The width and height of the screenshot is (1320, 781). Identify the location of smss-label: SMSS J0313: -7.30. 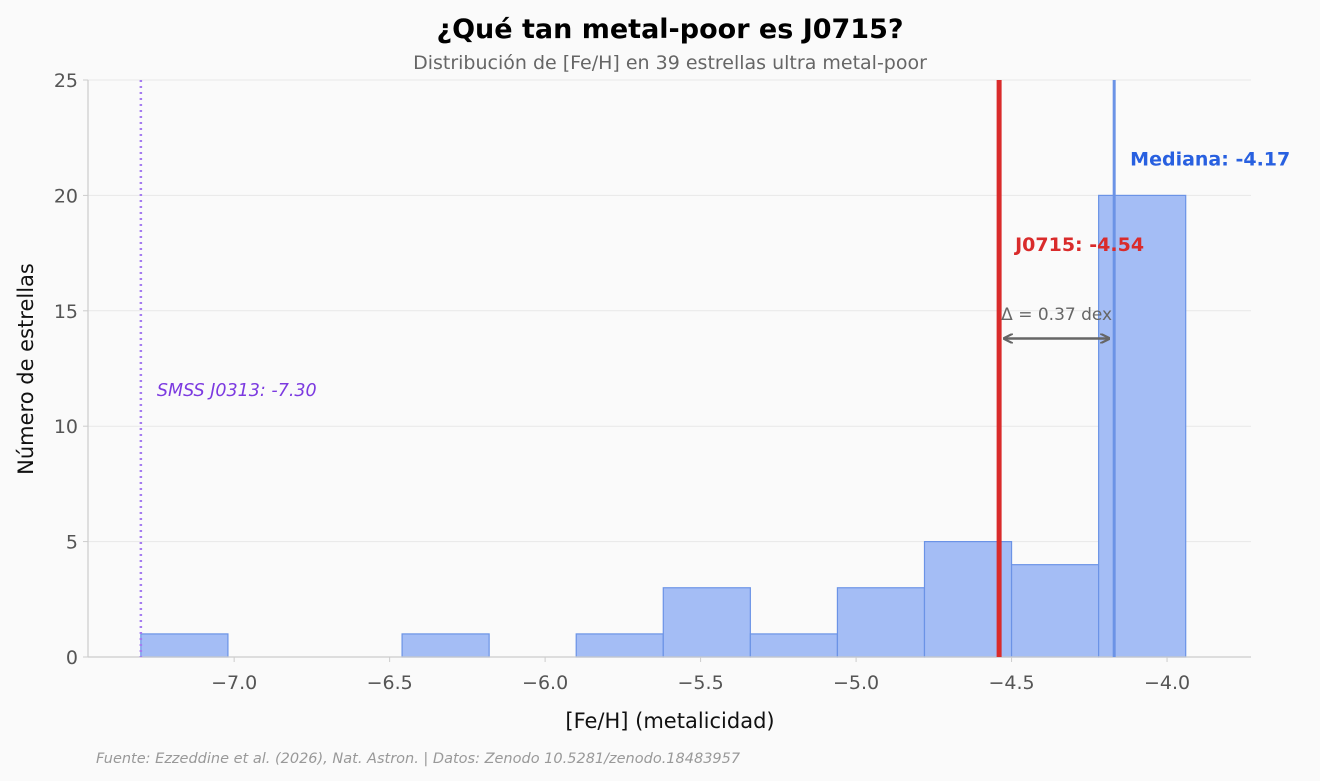
(237, 391).